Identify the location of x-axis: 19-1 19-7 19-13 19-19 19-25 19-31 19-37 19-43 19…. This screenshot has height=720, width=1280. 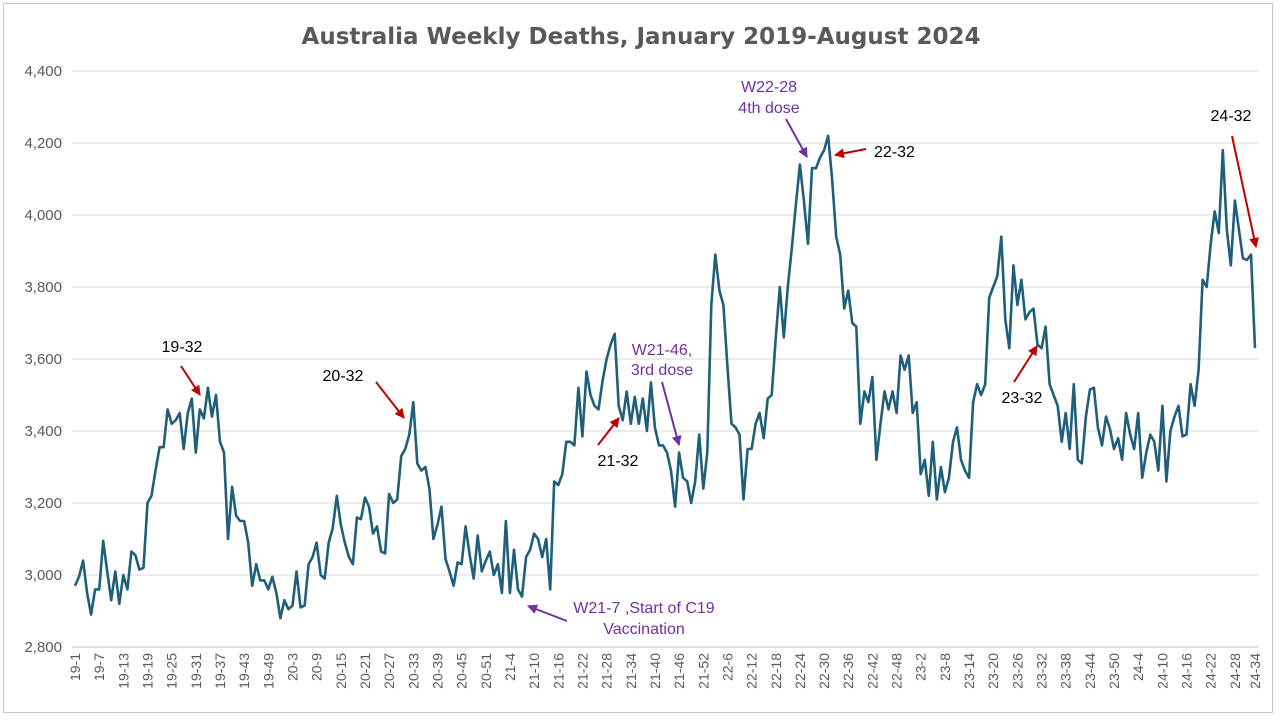
(665, 667).